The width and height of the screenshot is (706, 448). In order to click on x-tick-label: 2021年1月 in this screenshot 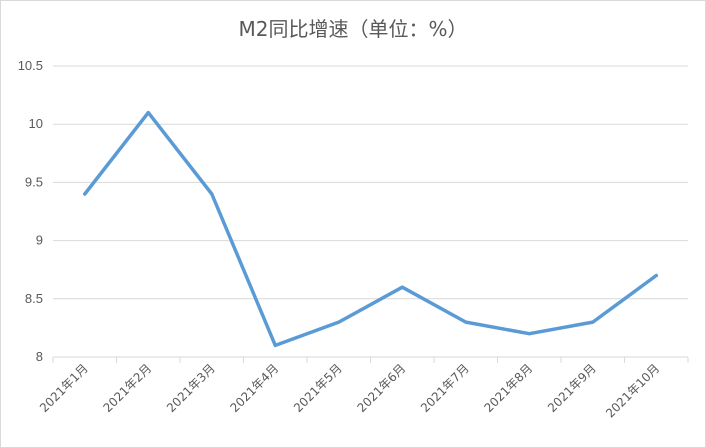, I will do `click(64, 388)`.